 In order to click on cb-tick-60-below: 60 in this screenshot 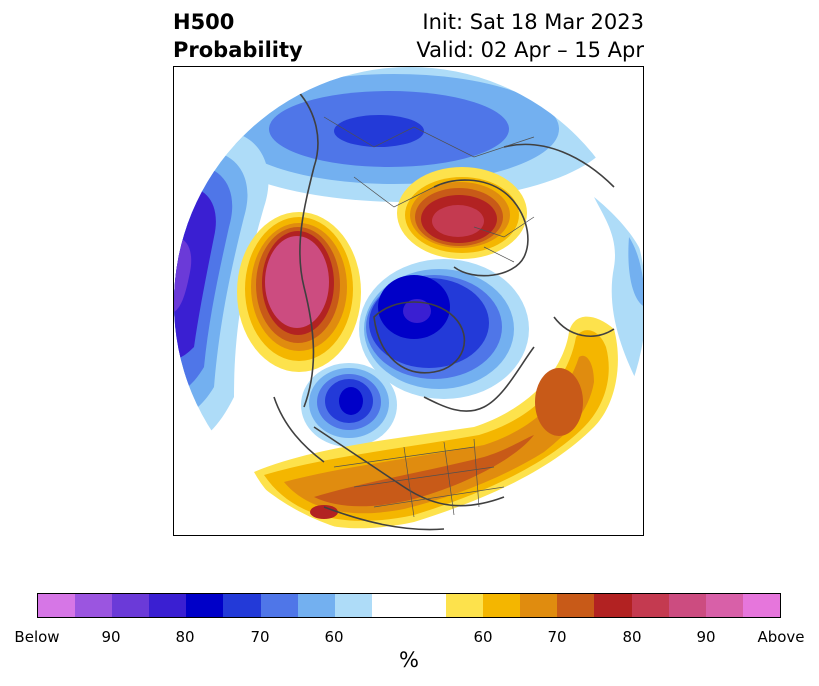, I will do `click(334, 637)`.